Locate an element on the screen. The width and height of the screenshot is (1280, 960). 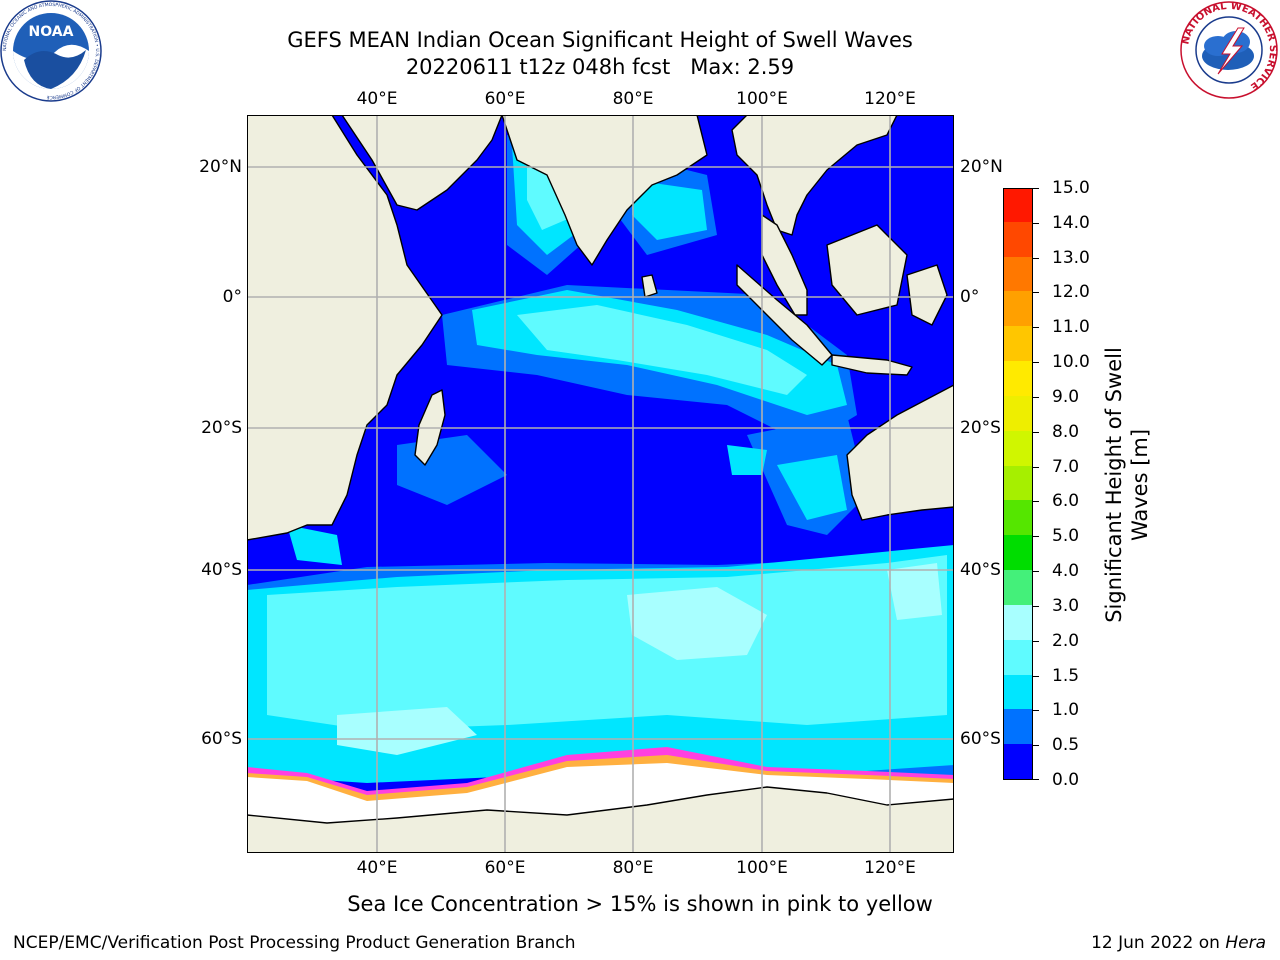
malay-peninsula-land is located at coordinates (784, 265).